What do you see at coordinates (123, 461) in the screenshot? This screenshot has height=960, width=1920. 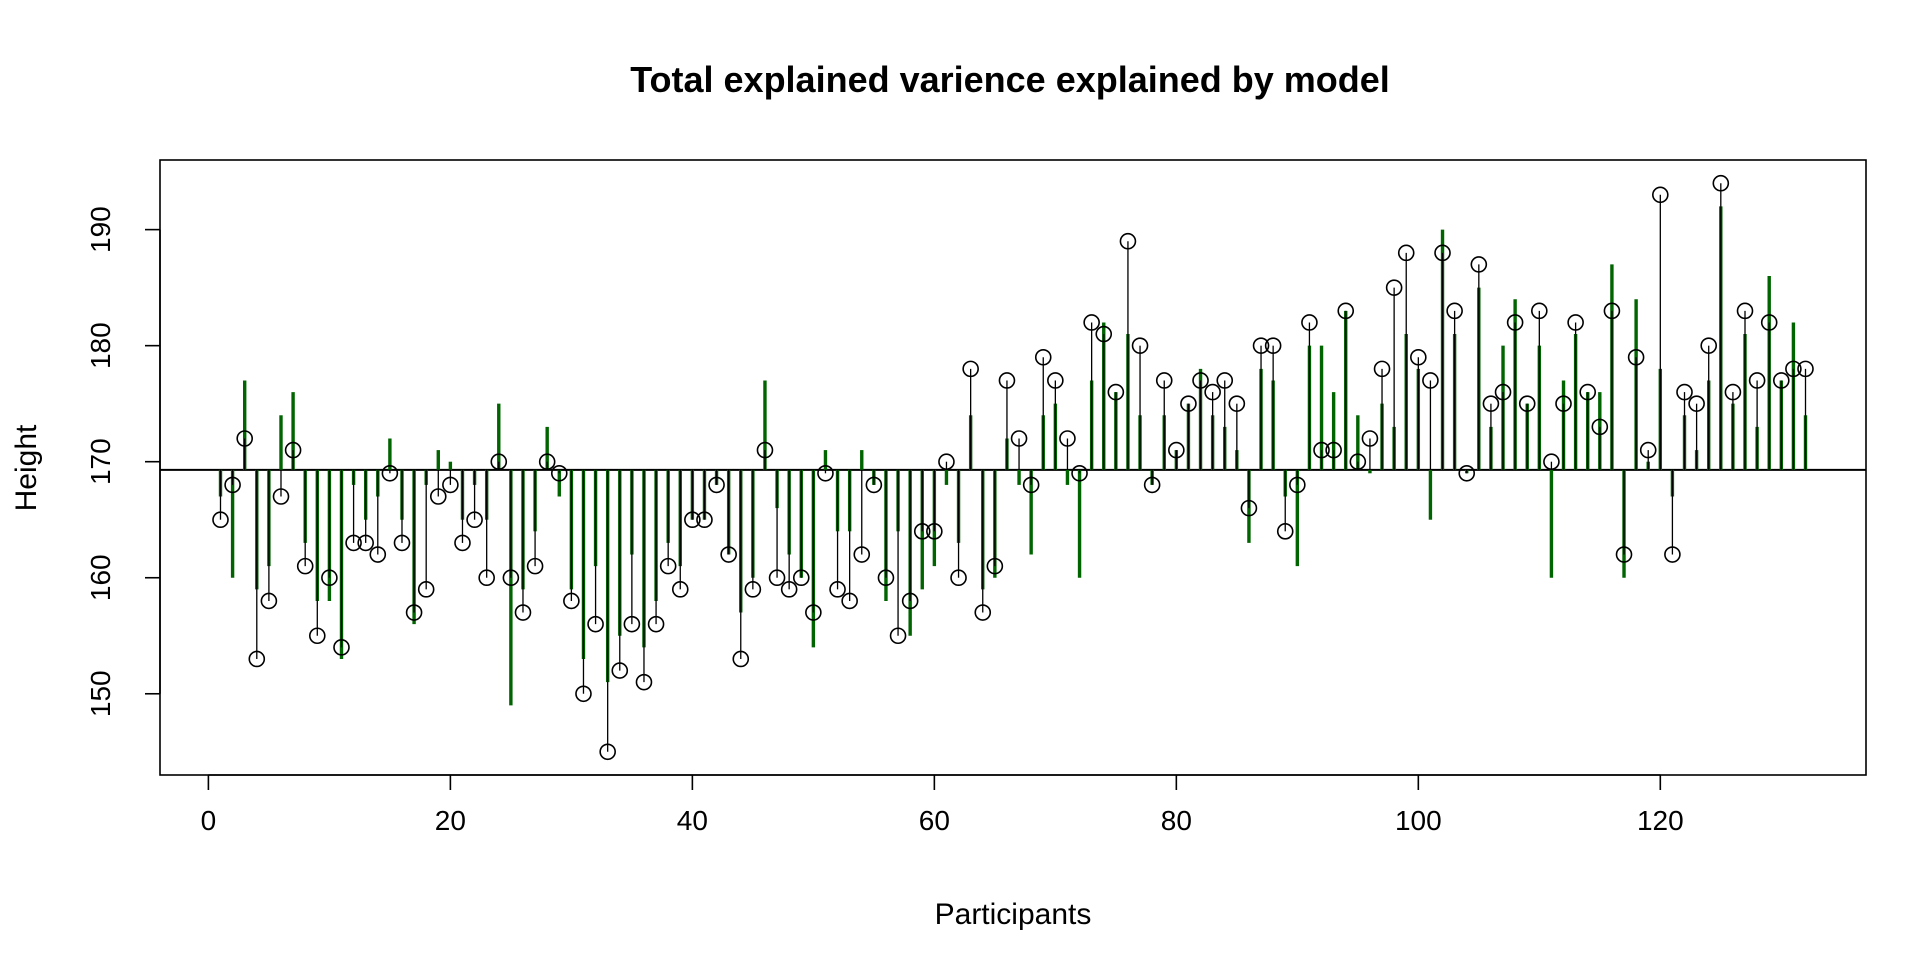 I see `y-axis: 150 160 170 180 190` at bounding box center [123, 461].